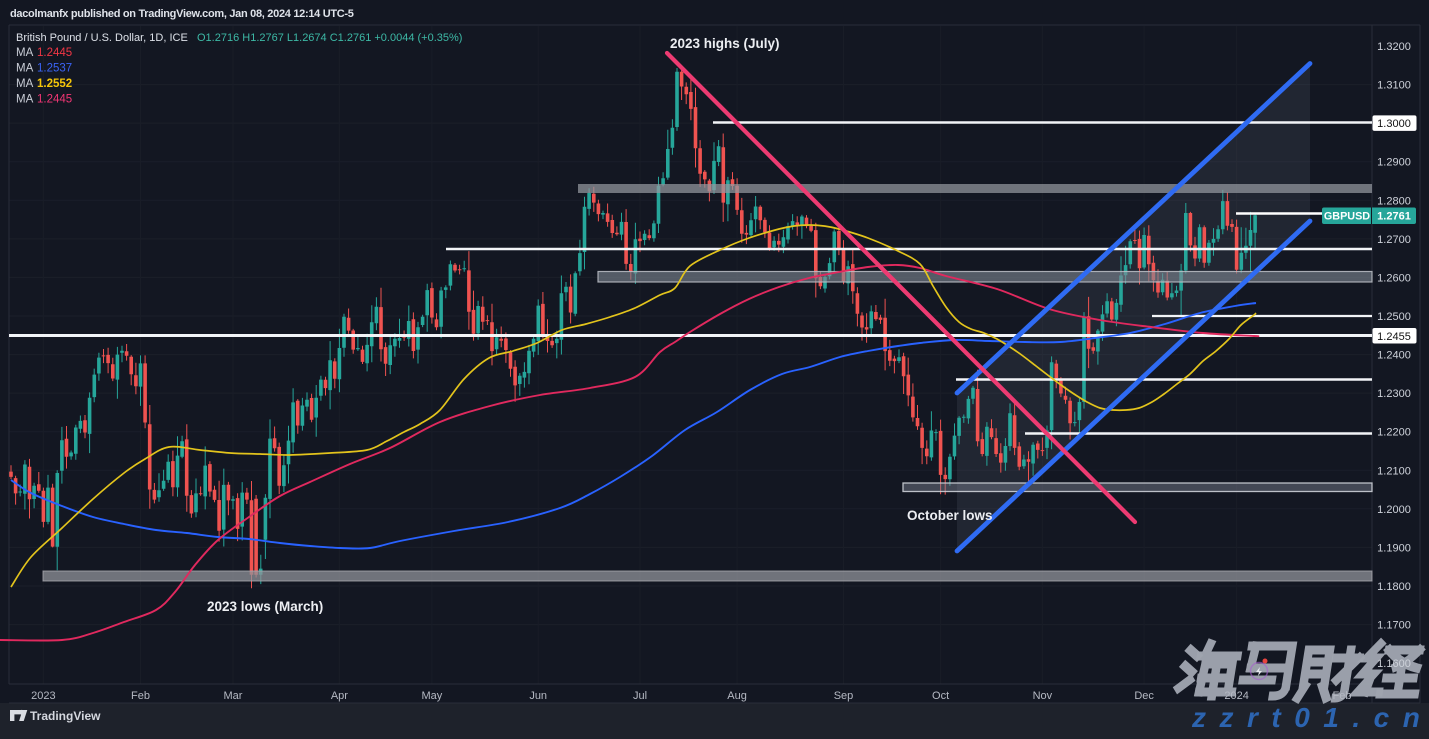  What do you see at coordinates (54, 84) in the screenshot?
I see `svg-text: 1.2552` at bounding box center [54, 84].